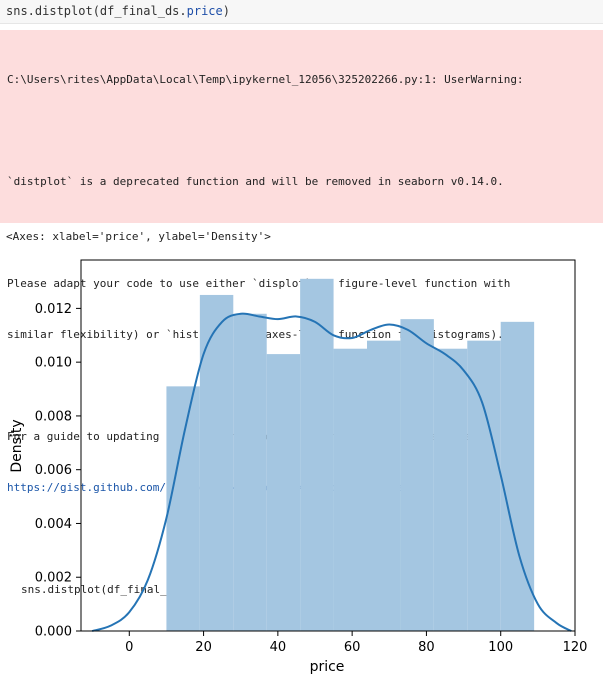 The height and width of the screenshot is (676, 603). What do you see at coordinates (575, 647) in the screenshot?
I see `x-tick-label: 120` at bounding box center [575, 647].